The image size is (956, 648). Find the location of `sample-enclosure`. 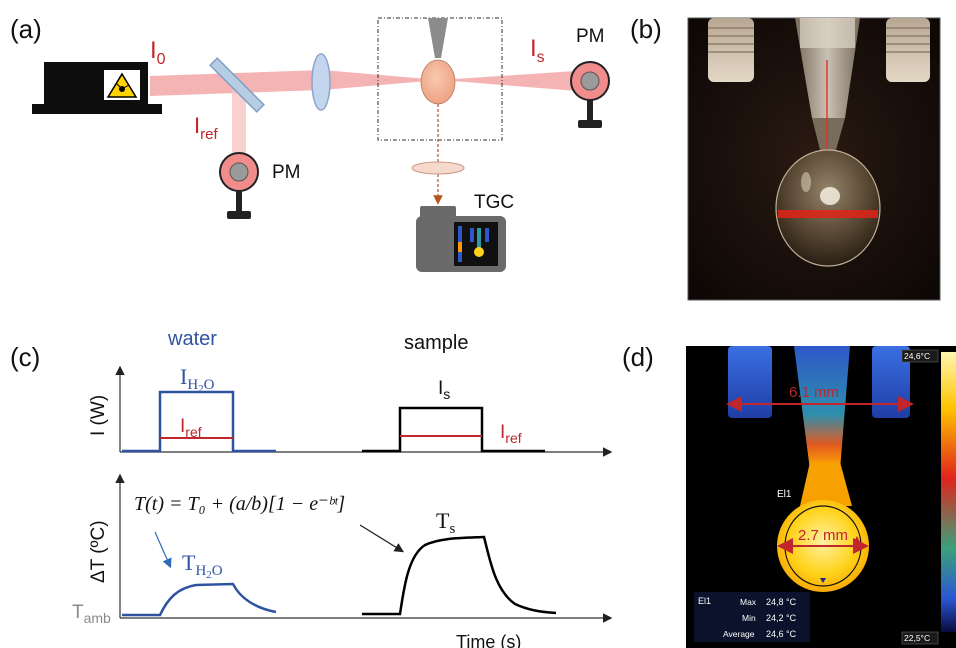

sample-enclosure is located at coordinates (440, 79).